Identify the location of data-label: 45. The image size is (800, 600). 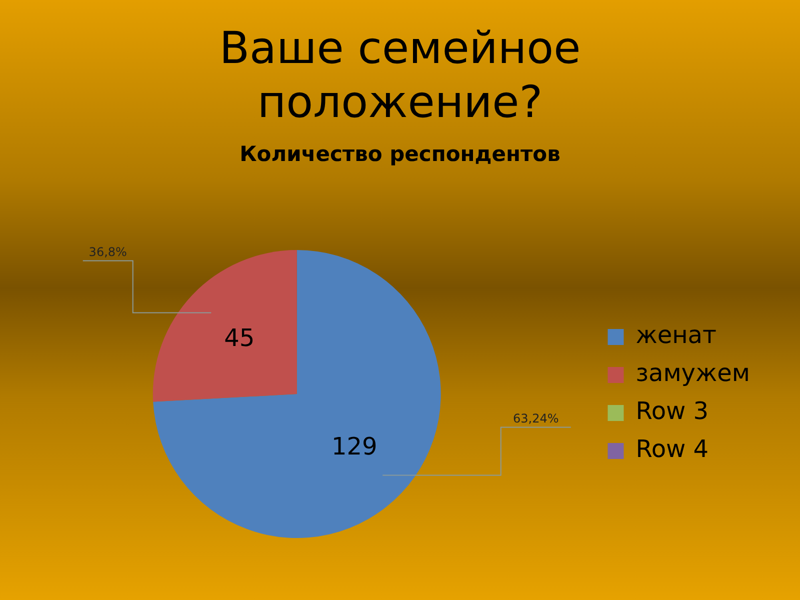
(239, 338).